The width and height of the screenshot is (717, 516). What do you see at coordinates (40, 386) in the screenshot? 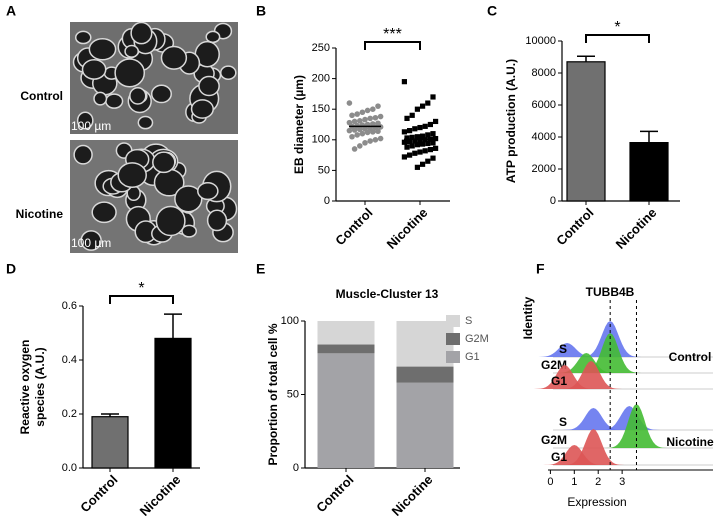
I see `y-axis-label: species (A.U.)` at bounding box center [40, 386].